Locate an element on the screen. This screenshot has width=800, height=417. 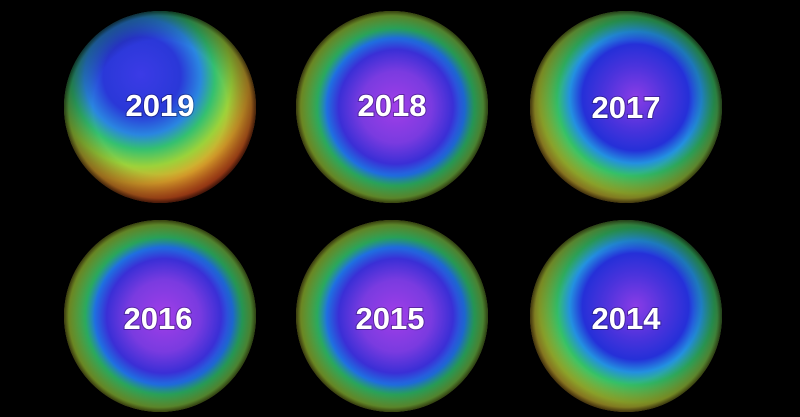
year-label: 2014 is located at coordinates (627, 318).